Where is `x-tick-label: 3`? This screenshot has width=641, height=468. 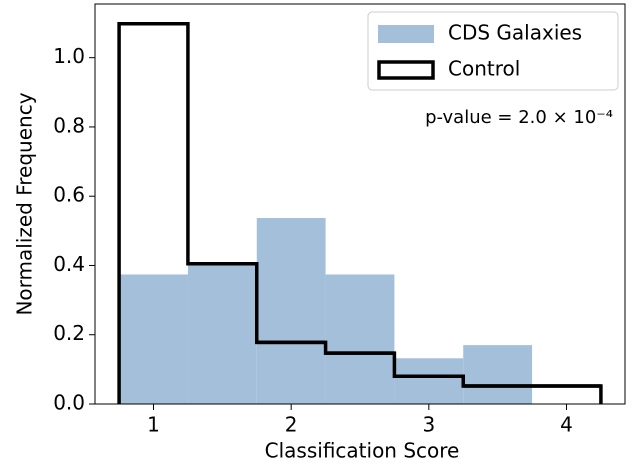 x-tick-label: 3 is located at coordinates (428, 425).